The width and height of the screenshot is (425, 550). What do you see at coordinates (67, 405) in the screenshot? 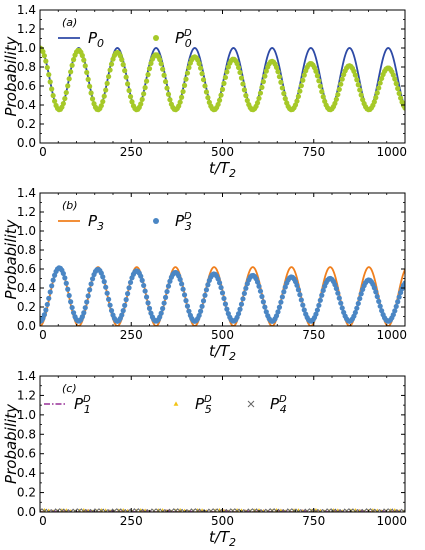
I see `legend-entry: PD 1` at bounding box center [67, 405].